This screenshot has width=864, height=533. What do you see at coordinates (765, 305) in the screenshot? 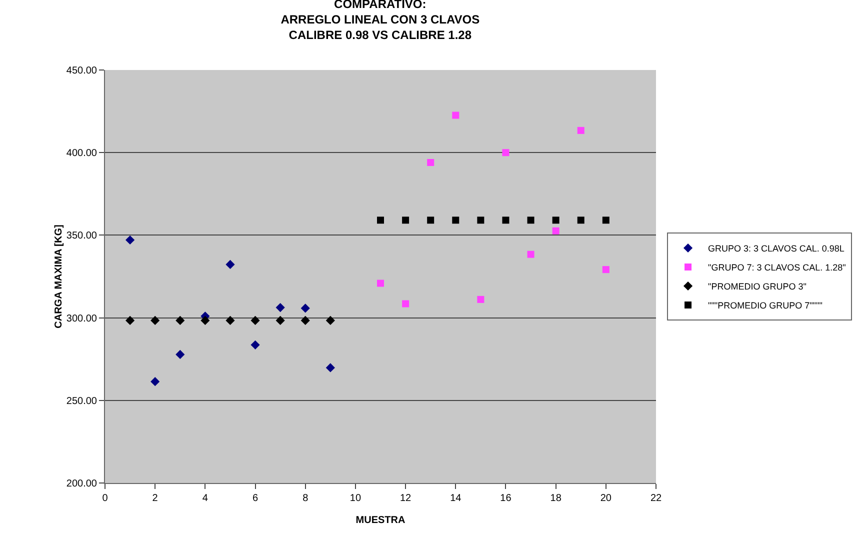
I see `legend-label: """PROMEDIO GRUPO 7""""` at bounding box center [765, 305].